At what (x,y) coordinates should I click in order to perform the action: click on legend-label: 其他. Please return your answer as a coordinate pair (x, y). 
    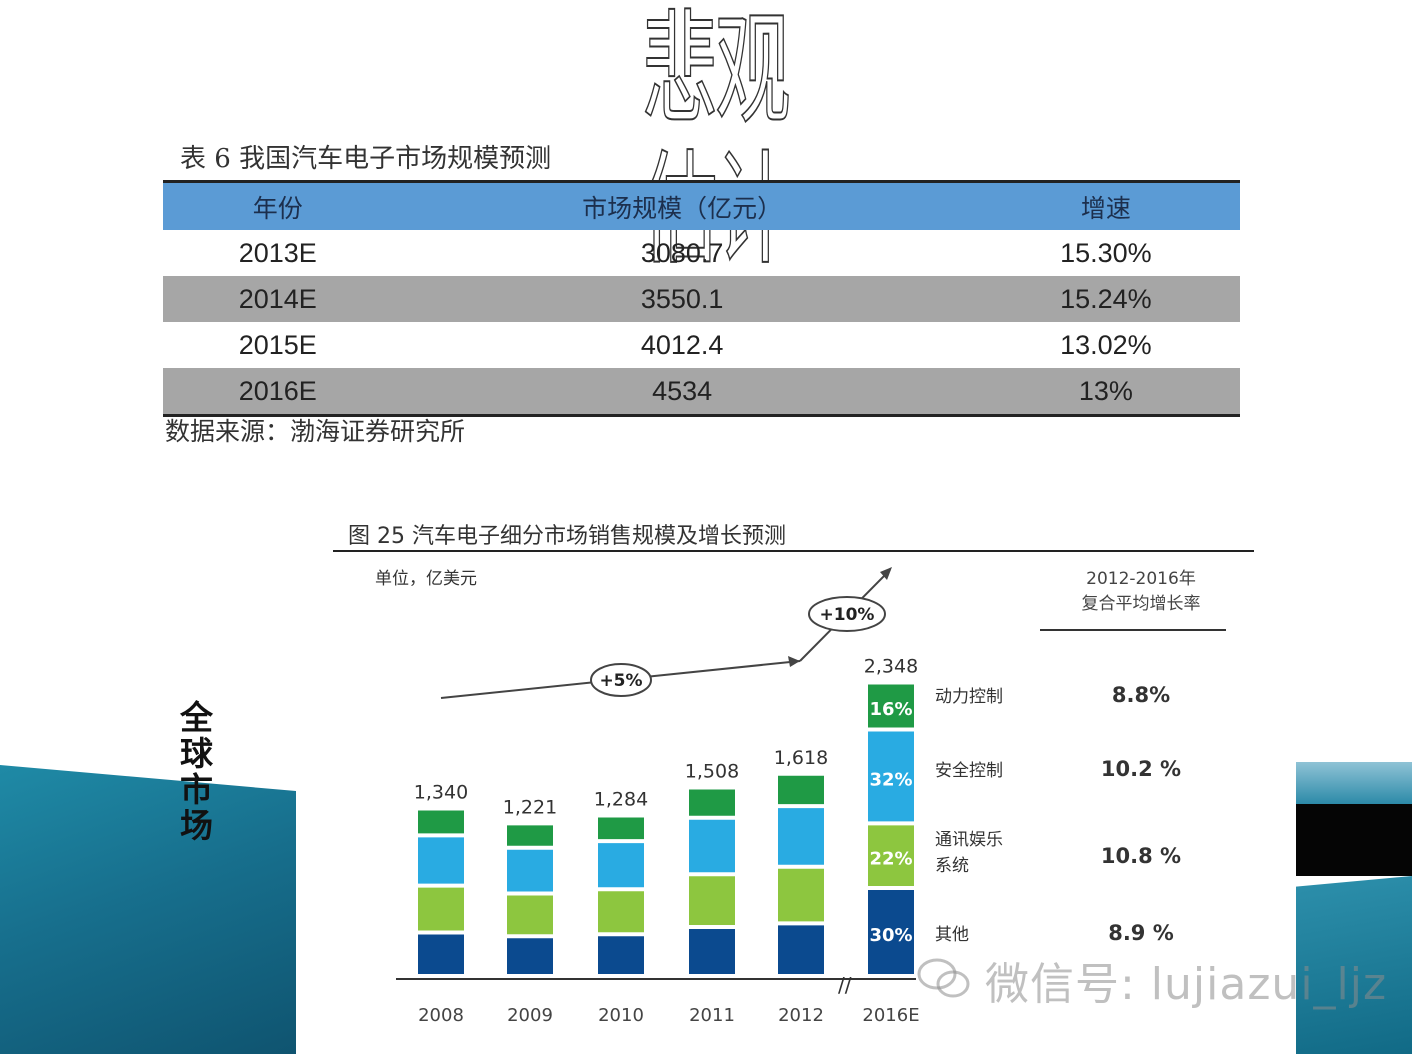
    Looking at the image, I should click on (952, 935).